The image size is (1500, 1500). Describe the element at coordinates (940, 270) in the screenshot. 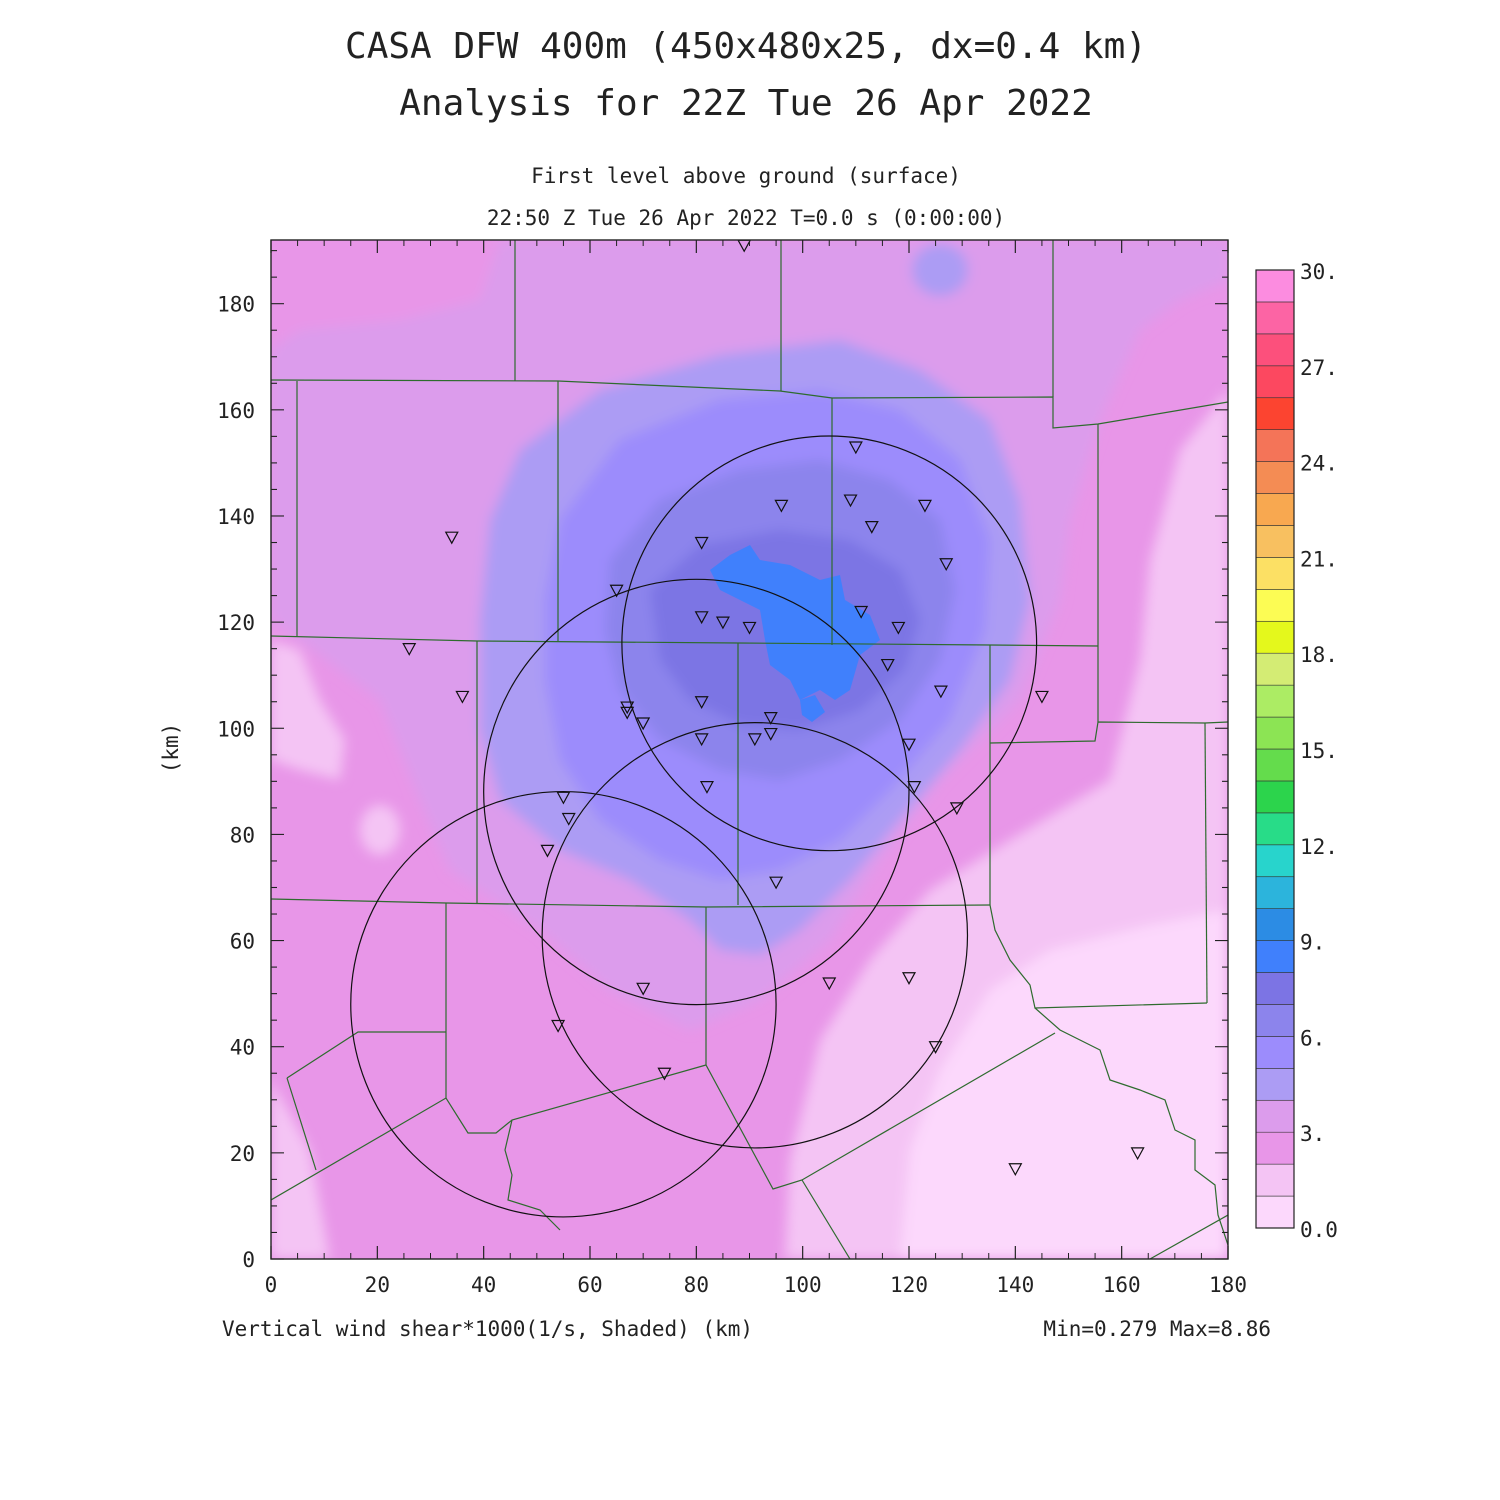

I see `field-spot-north` at that location.